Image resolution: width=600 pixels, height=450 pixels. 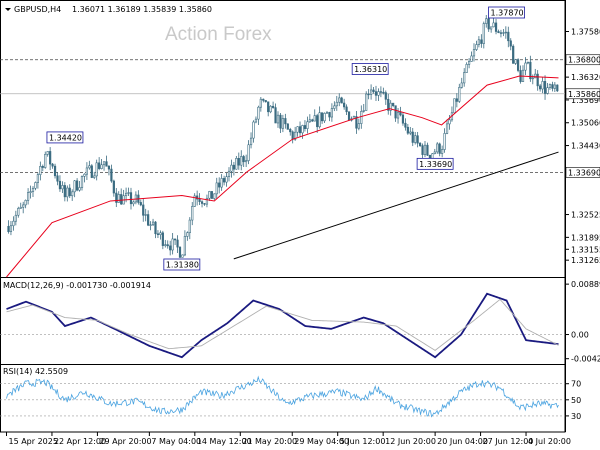 I want to click on macd-tick-label: 0.00, so click(x=580, y=335).